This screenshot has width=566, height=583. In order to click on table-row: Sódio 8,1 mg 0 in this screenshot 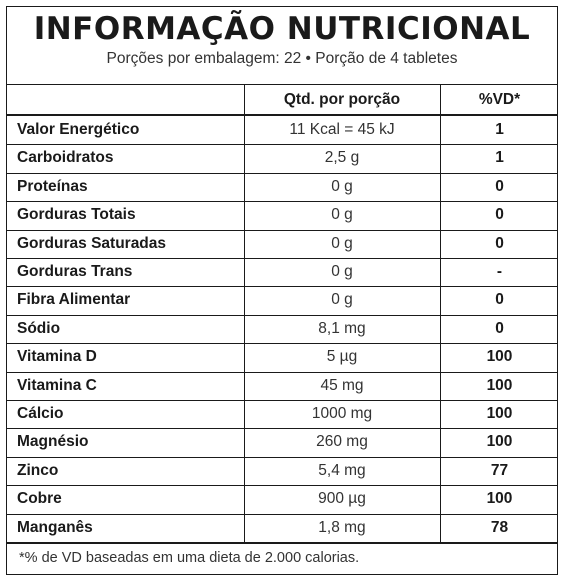, I will do `click(282, 329)`.